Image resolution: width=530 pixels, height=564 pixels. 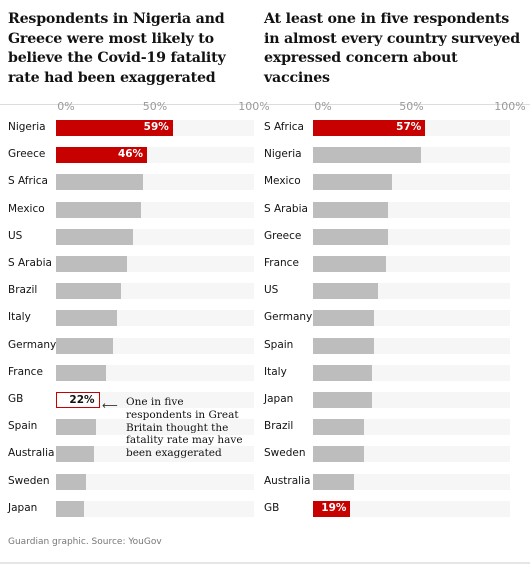 I want to click on right-category-label: Mexico, so click(x=282, y=181).